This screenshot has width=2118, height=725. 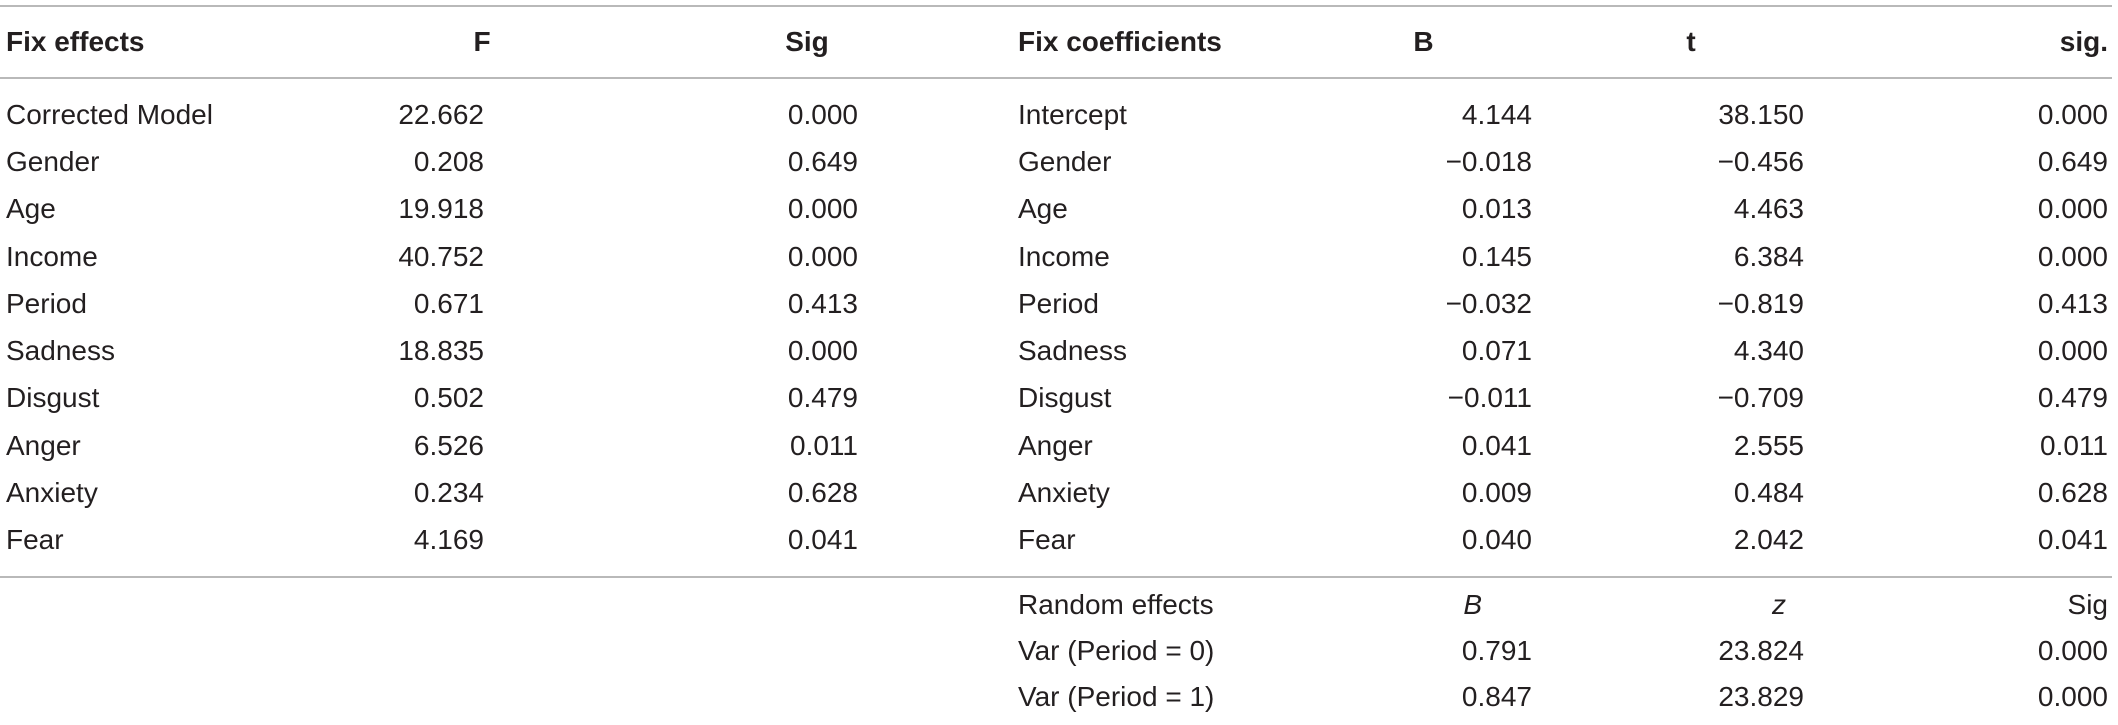 What do you see at coordinates (31, 209) in the screenshot?
I see `fix-effect-label: Age` at bounding box center [31, 209].